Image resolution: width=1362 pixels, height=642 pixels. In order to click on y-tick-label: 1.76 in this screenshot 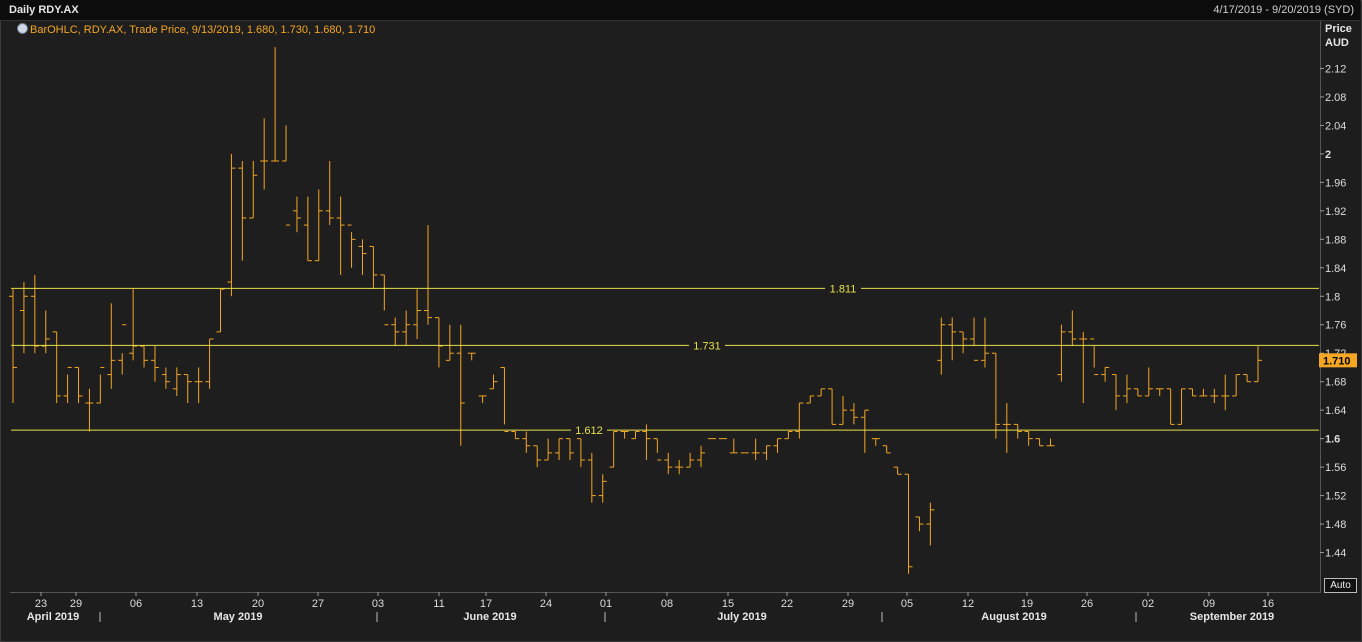, I will do `click(1335, 326)`.